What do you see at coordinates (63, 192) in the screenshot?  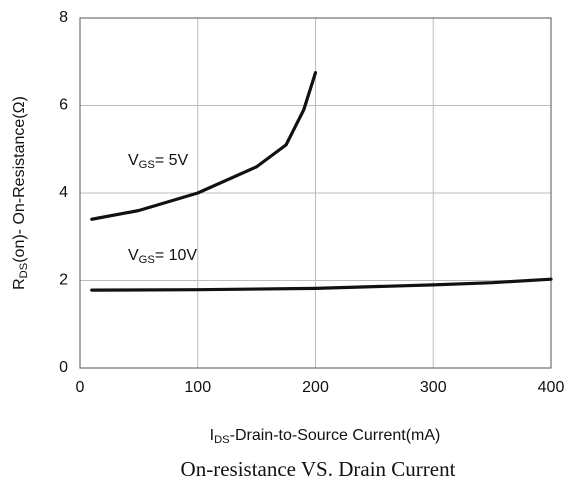 I see `y-tick-label: 4` at bounding box center [63, 192].